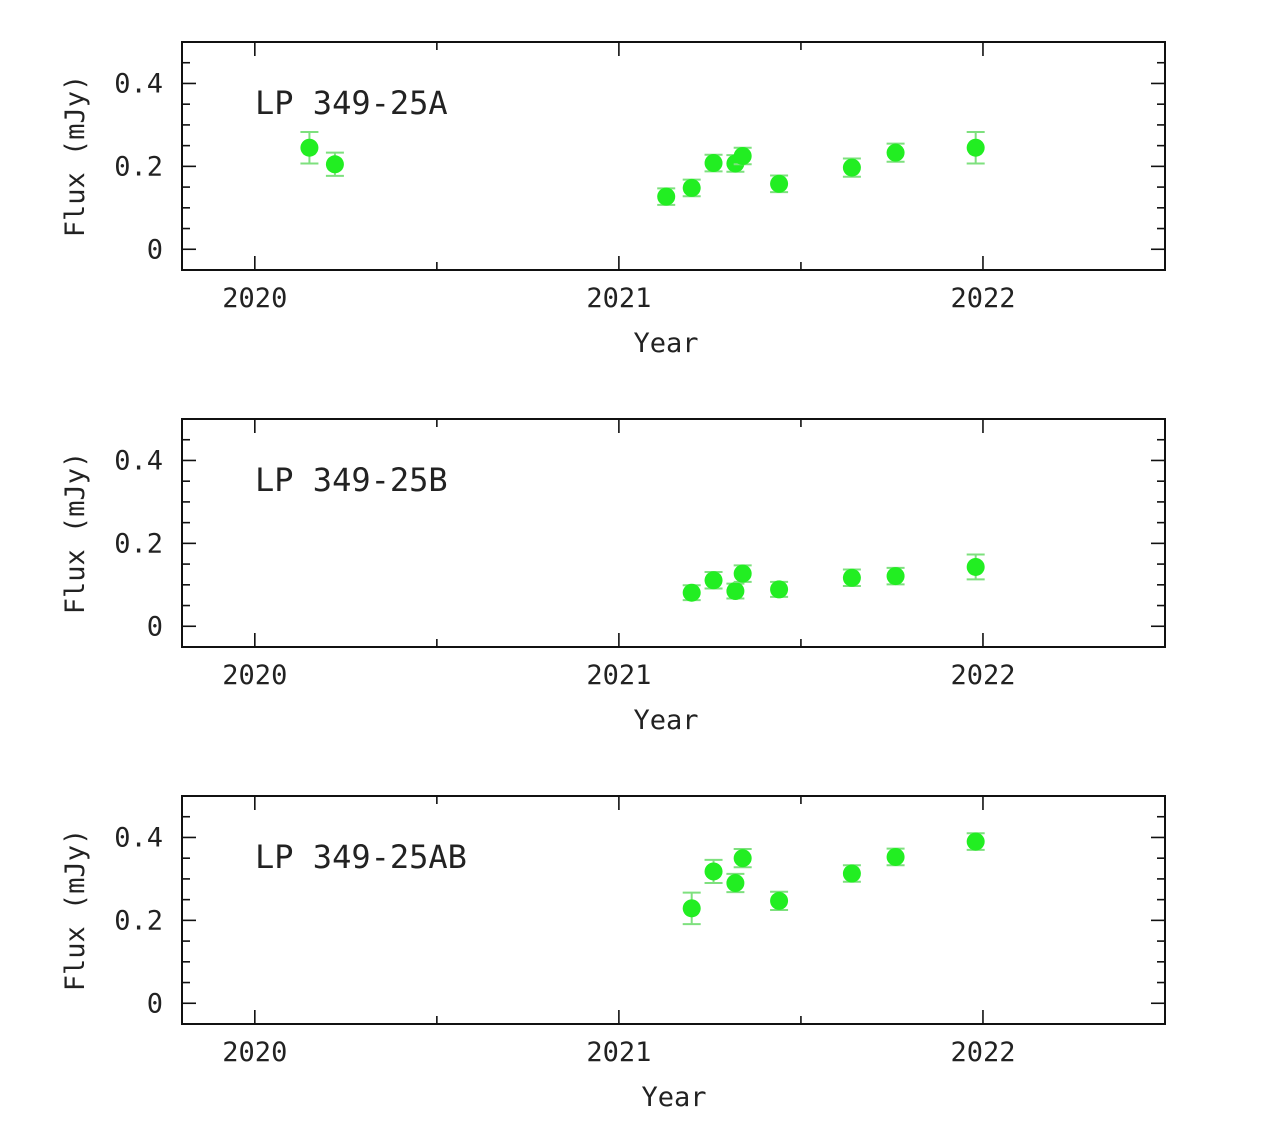 The height and width of the screenshot is (1143, 1280). I want to click on panel-title: LP 349-25AB, so click(361, 857).